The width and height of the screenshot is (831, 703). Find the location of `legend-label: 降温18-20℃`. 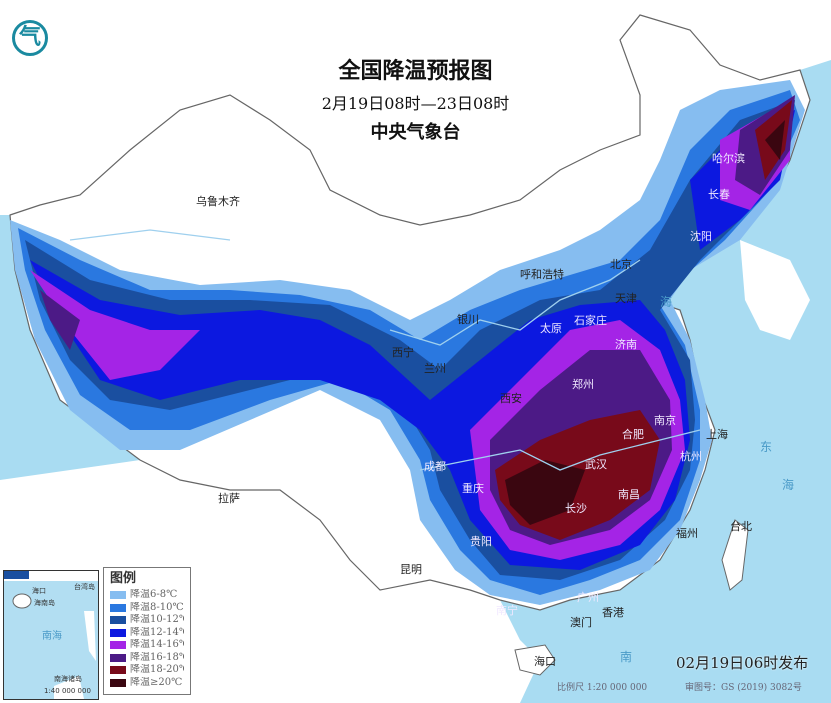

legend-label: 降温18-20℃ is located at coordinates (157, 670).